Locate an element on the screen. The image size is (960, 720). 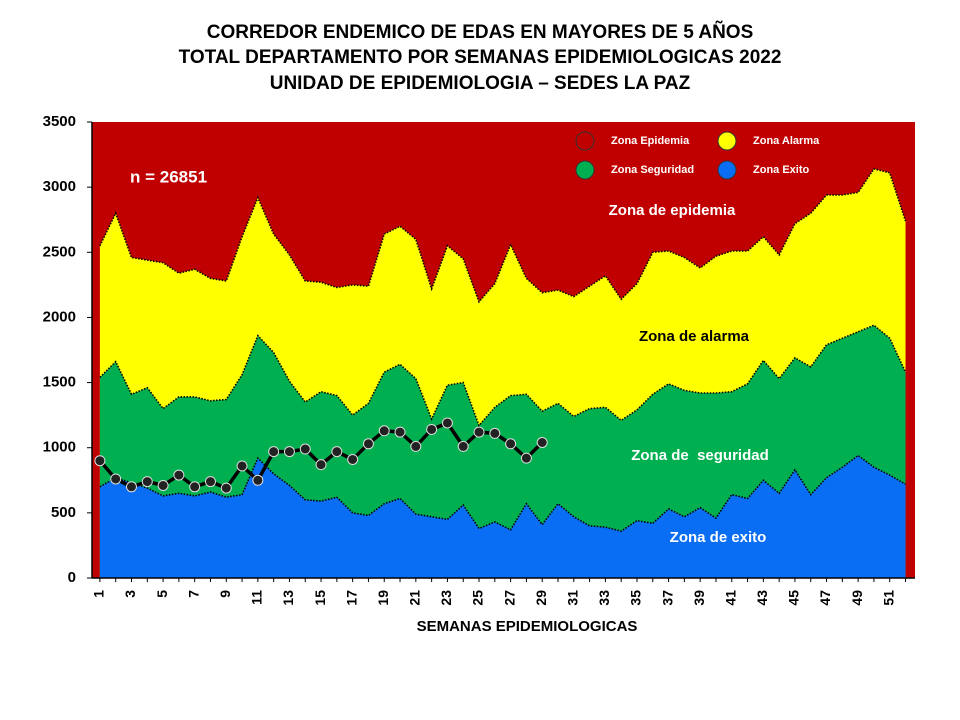
x-tick-label: 45 is located at coordinates (794, 598).